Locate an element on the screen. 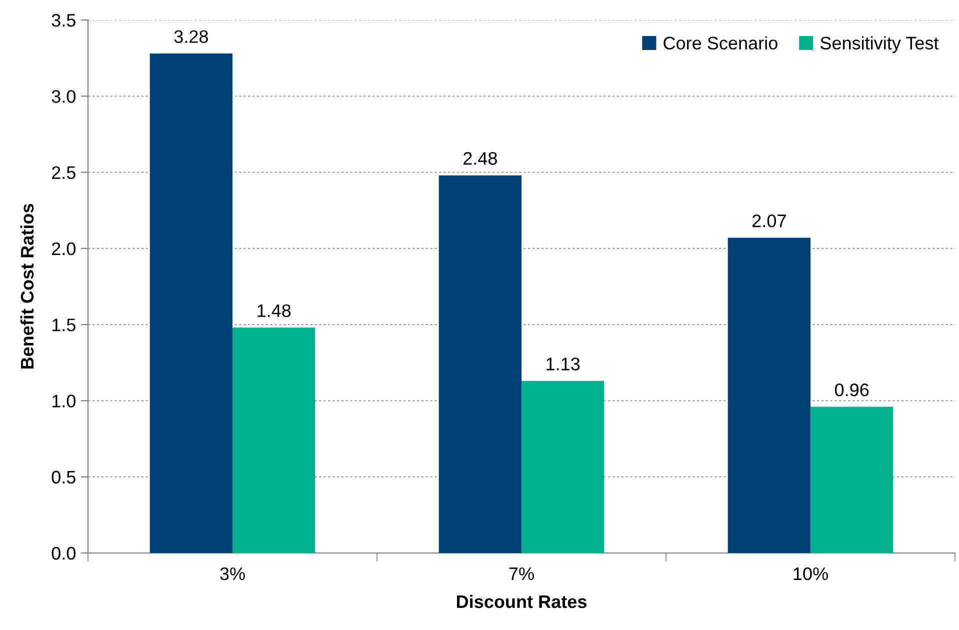 This screenshot has height=630, width=959. data-label: 2.07 is located at coordinates (769, 221).